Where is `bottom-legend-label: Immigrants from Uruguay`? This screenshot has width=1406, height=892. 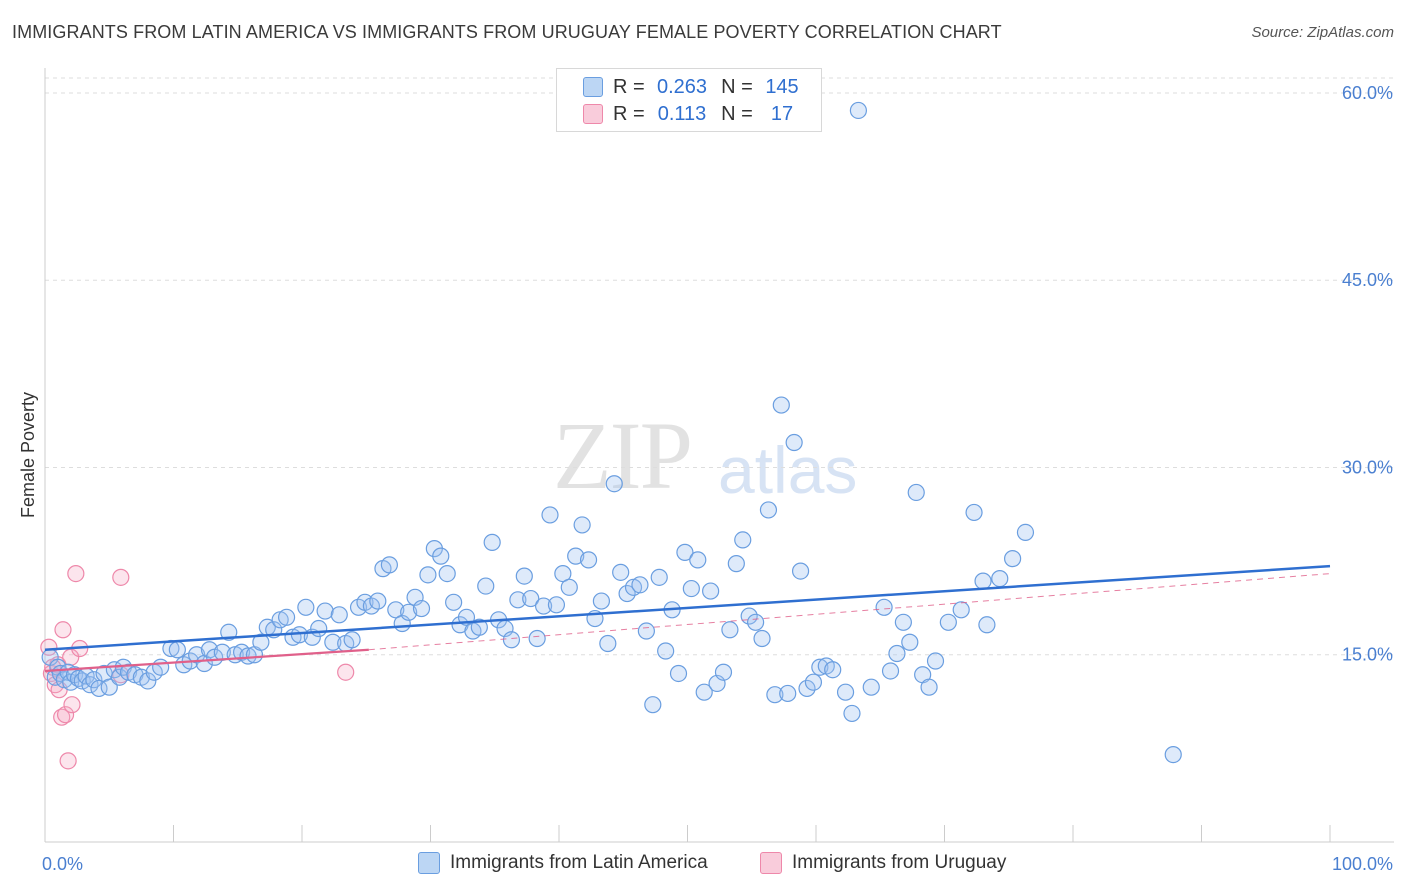
bottom-legend-label: Immigrants from Uruguay is located at coordinates (899, 862).